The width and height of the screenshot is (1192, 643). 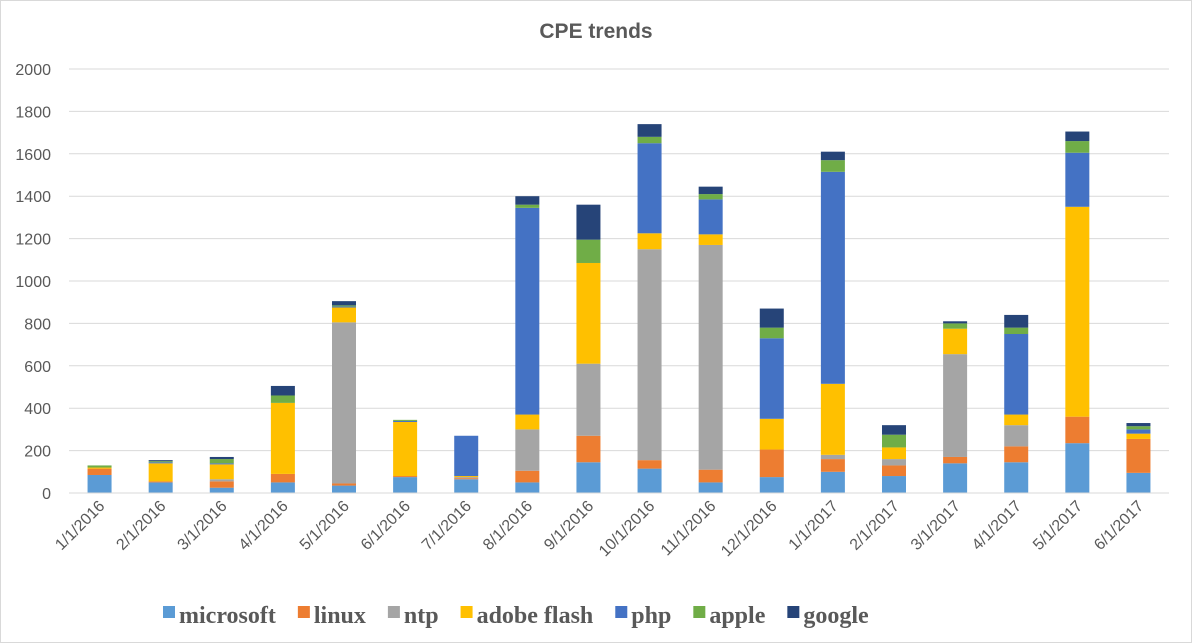 I want to click on y-tick-label: 600, so click(x=37, y=367).